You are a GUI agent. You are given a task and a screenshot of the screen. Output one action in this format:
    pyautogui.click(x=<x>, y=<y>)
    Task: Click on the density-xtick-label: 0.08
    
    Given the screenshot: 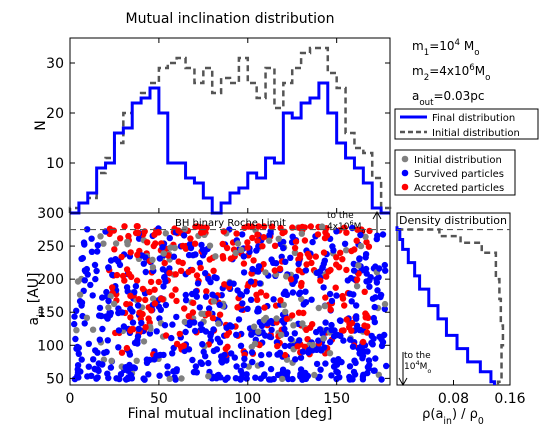 What is the action you would take?
    pyautogui.click(x=453, y=399)
    